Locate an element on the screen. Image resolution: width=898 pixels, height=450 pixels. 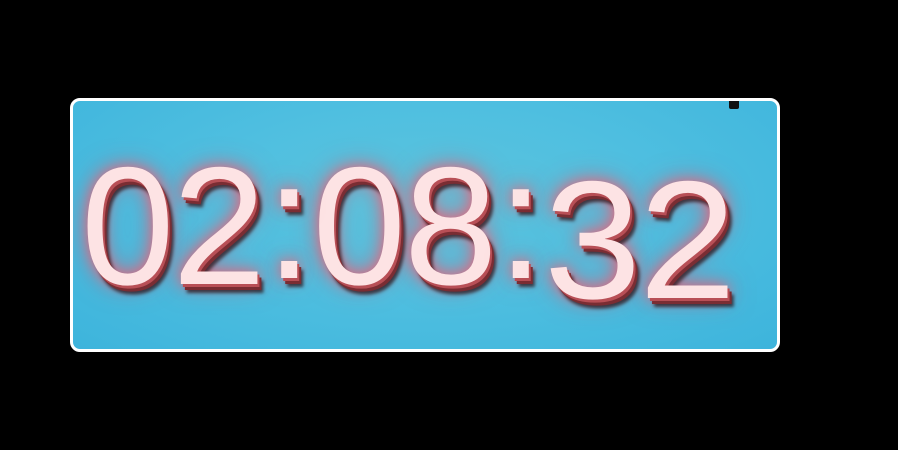
seconds-value: 32 is located at coordinates (640, 240).